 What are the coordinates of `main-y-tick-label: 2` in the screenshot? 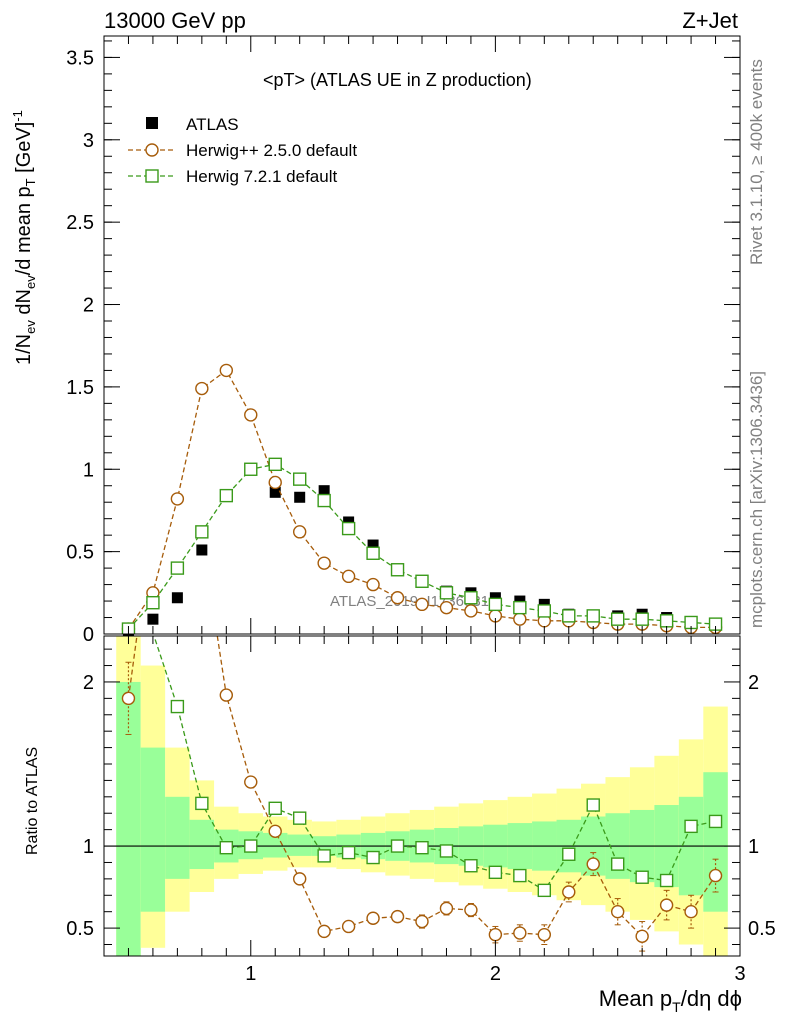 It's located at (88, 306).